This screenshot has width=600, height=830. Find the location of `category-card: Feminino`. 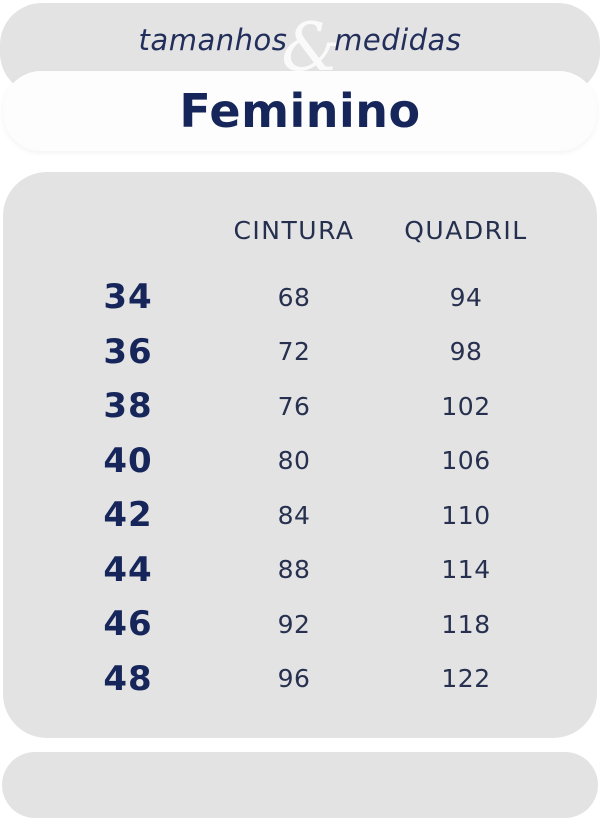

category-card: Feminino is located at coordinates (300, 111).